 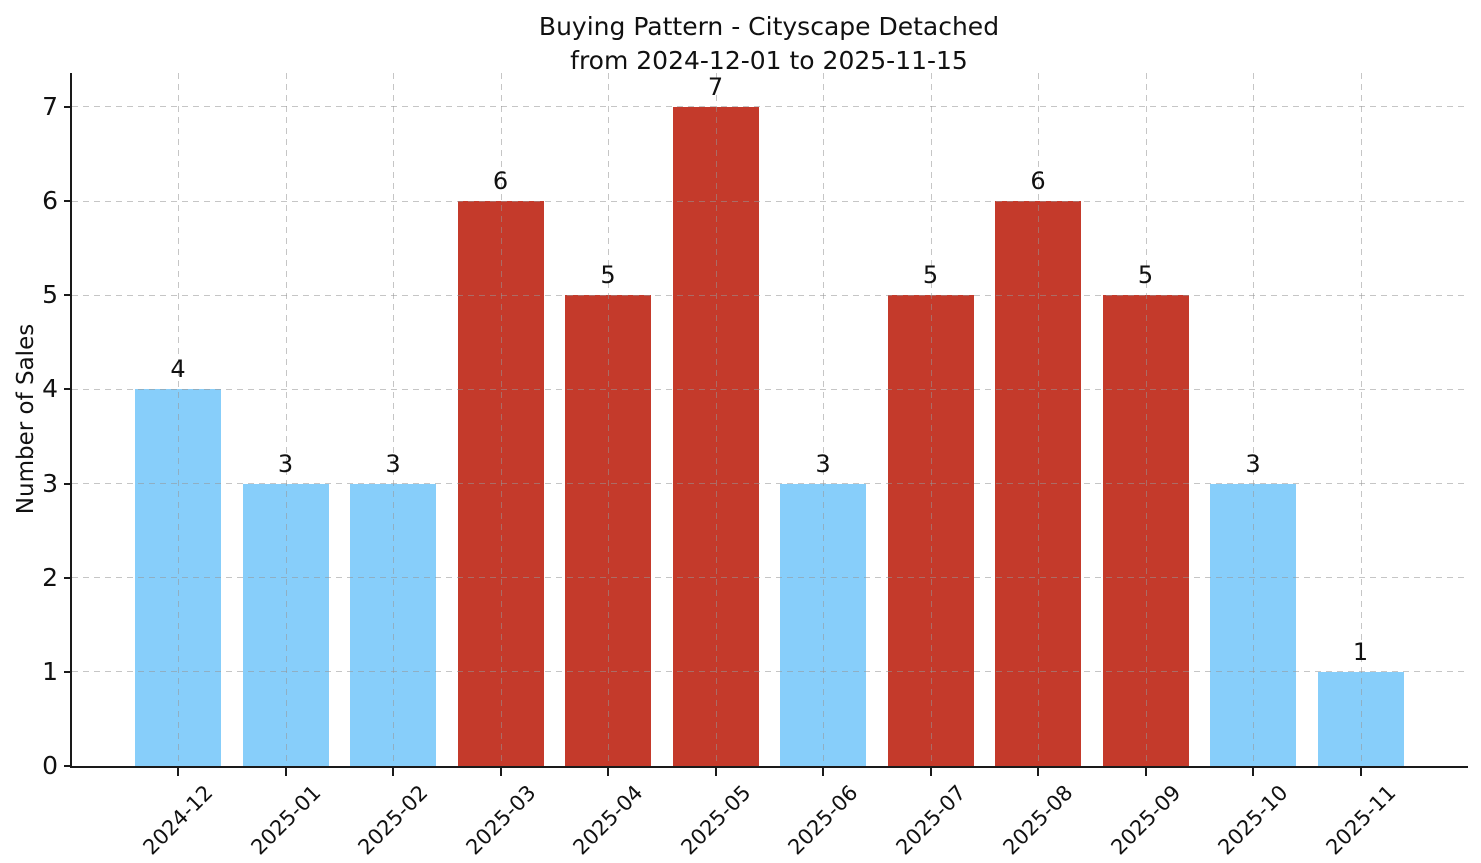 What do you see at coordinates (769, 60) in the screenshot?
I see `chart-title-line2: from 2024-12-01 to 2025-11-15` at bounding box center [769, 60].